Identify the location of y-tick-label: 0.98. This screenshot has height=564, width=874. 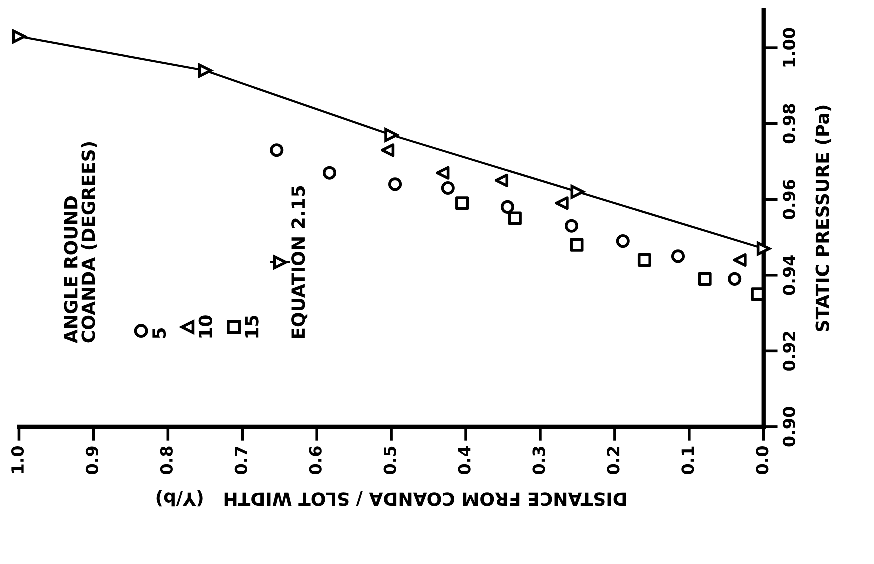
(789, 124).